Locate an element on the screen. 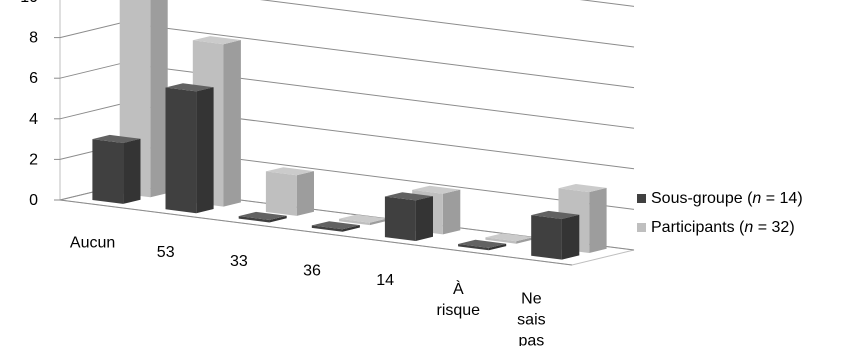  x-tick-label: Ne sais pas is located at coordinates (531, 318).